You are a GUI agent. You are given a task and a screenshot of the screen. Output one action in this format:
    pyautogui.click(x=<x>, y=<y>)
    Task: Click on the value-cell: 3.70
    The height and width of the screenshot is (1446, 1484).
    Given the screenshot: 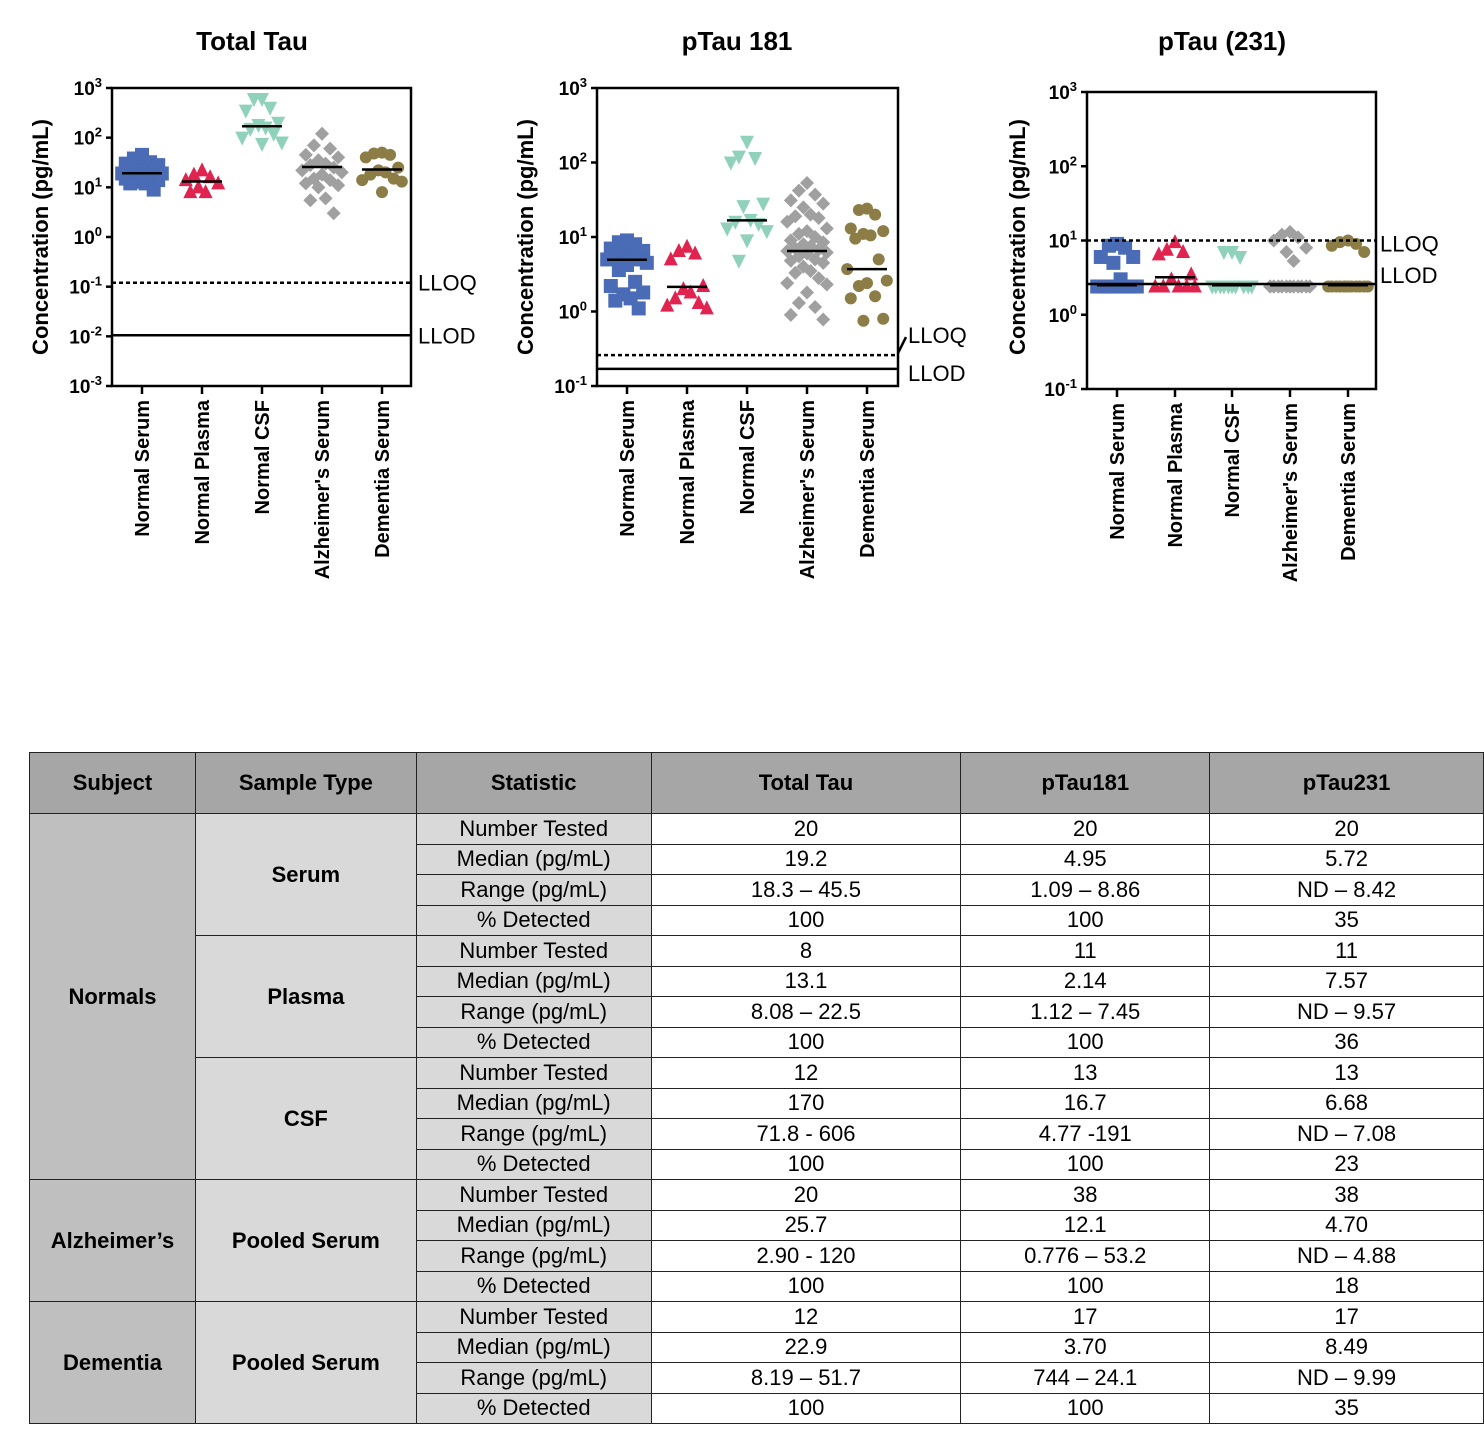 What is the action you would take?
    pyautogui.click(x=1085, y=1347)
    